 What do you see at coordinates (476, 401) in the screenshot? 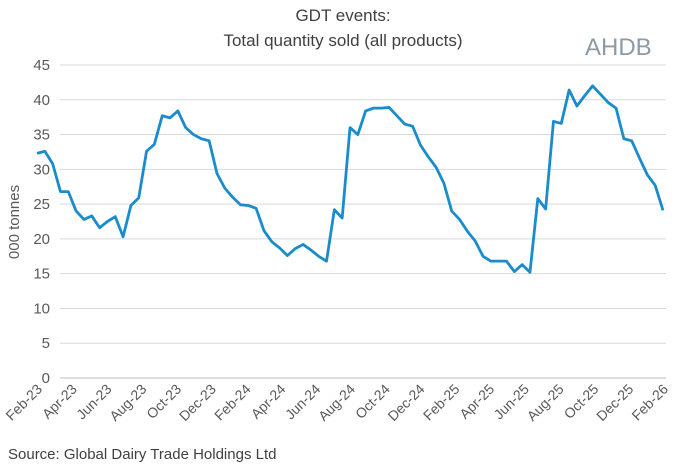
I see `x-tick-label: Apr-25` at bounding box center [476, 401].